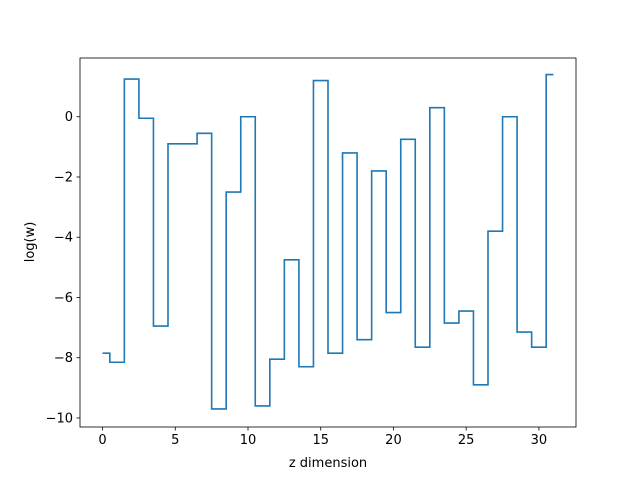 The height and width of the screenshot is (484, 640). What do you see at coordinates (59, 418) in the screenshot?
I see `y-tick-label: −10` at bounding box center [59, 418].